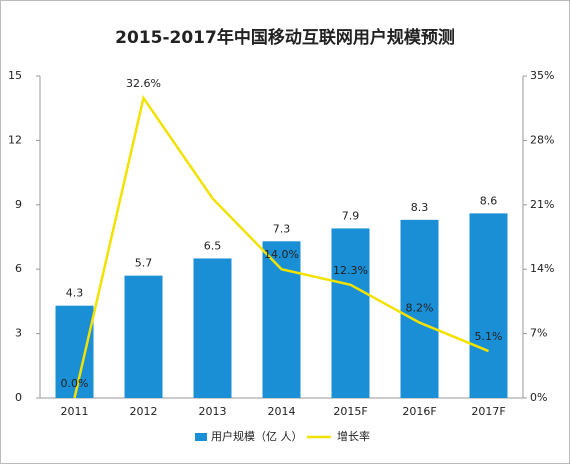  What do you see at coordinates (420, 207) in the screenshot?
I see `bar-label: 8.3` at bounding box center [420, 207].